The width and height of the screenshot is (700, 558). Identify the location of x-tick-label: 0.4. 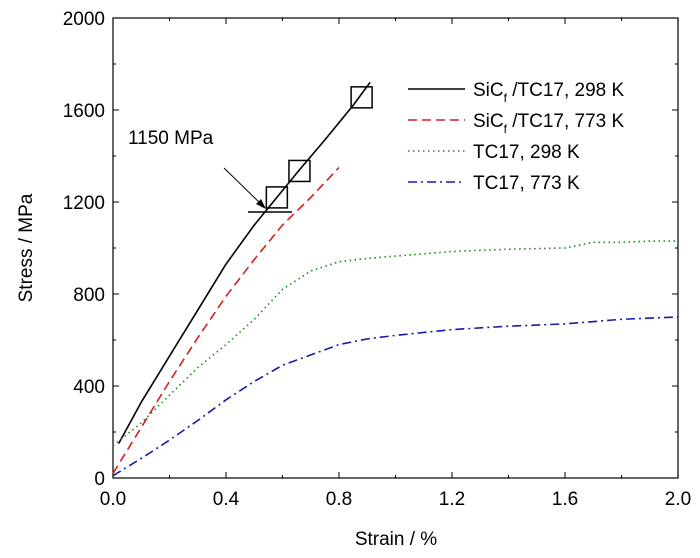
(226, 499).